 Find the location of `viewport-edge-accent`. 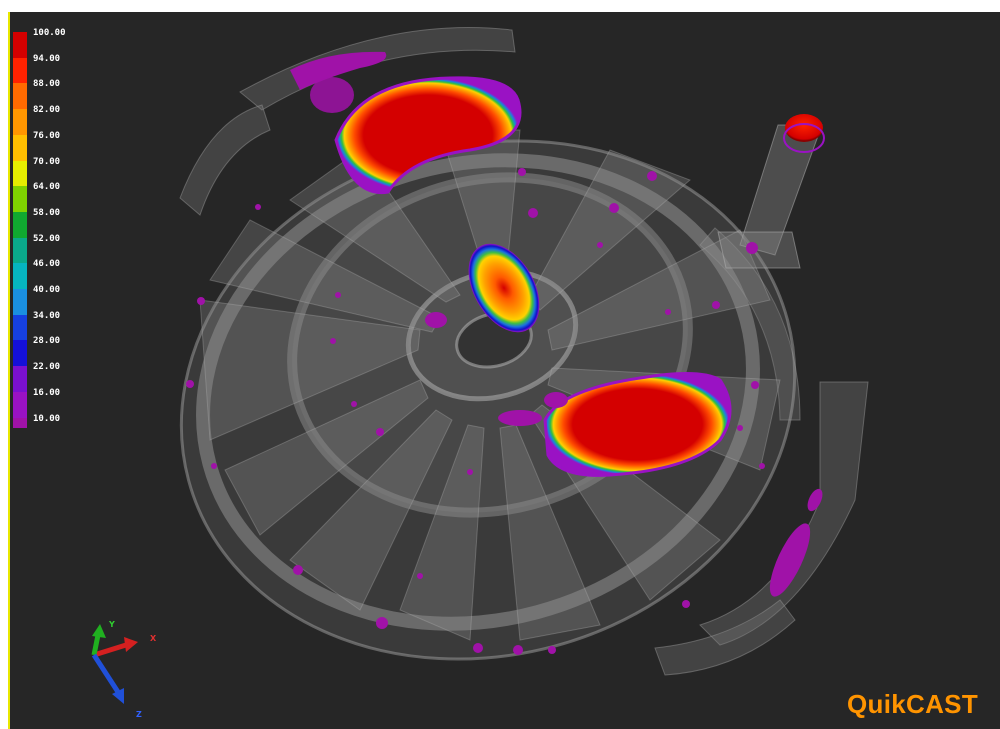

viewport-edge-accent is located at coordinates (9, 370).